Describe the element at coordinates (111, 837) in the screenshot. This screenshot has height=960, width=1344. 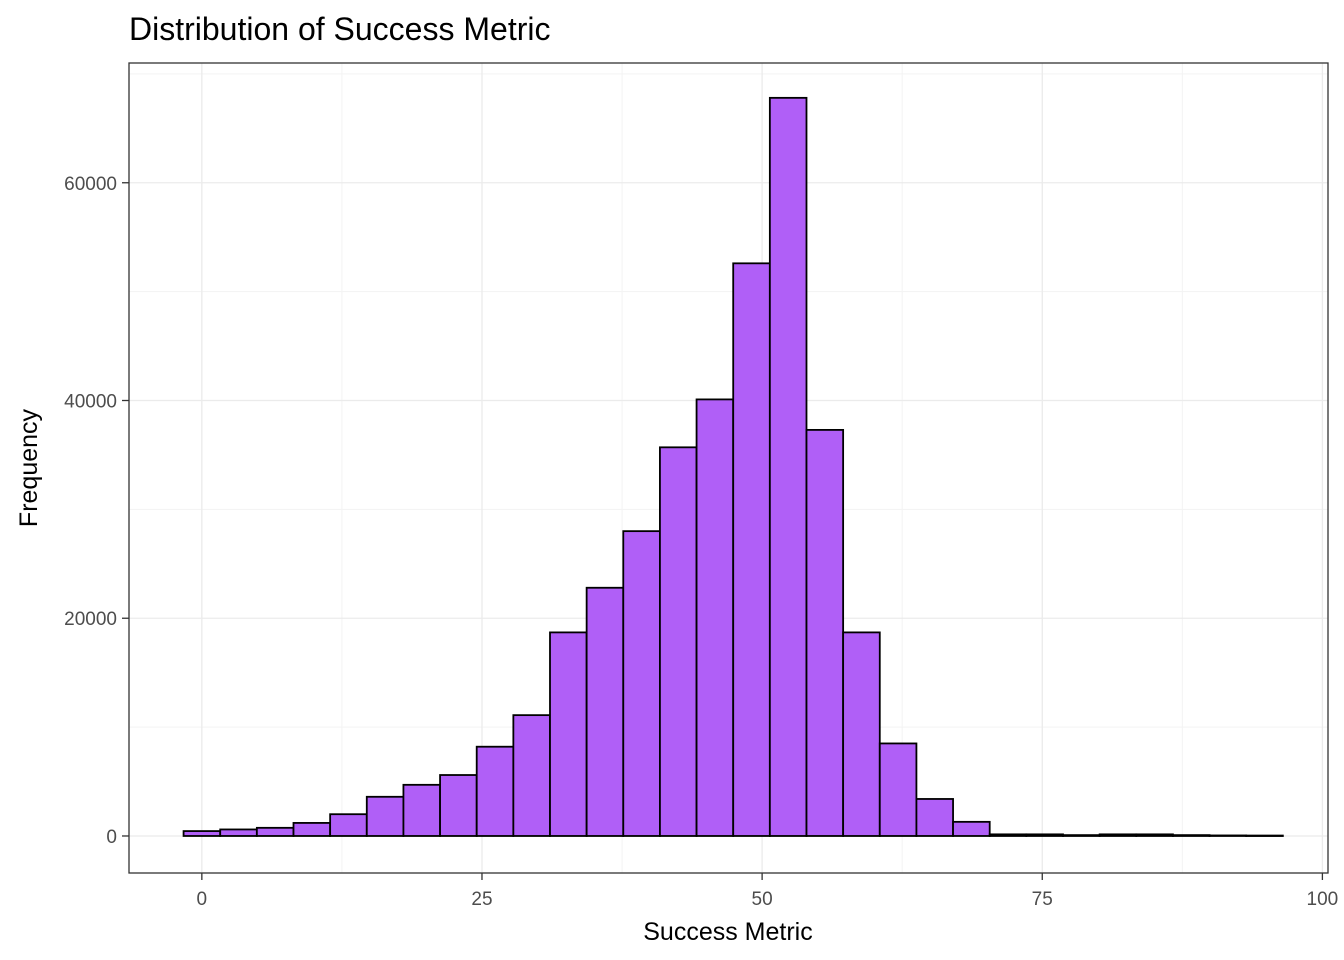
I see `y-tick-label: 0` at that location.